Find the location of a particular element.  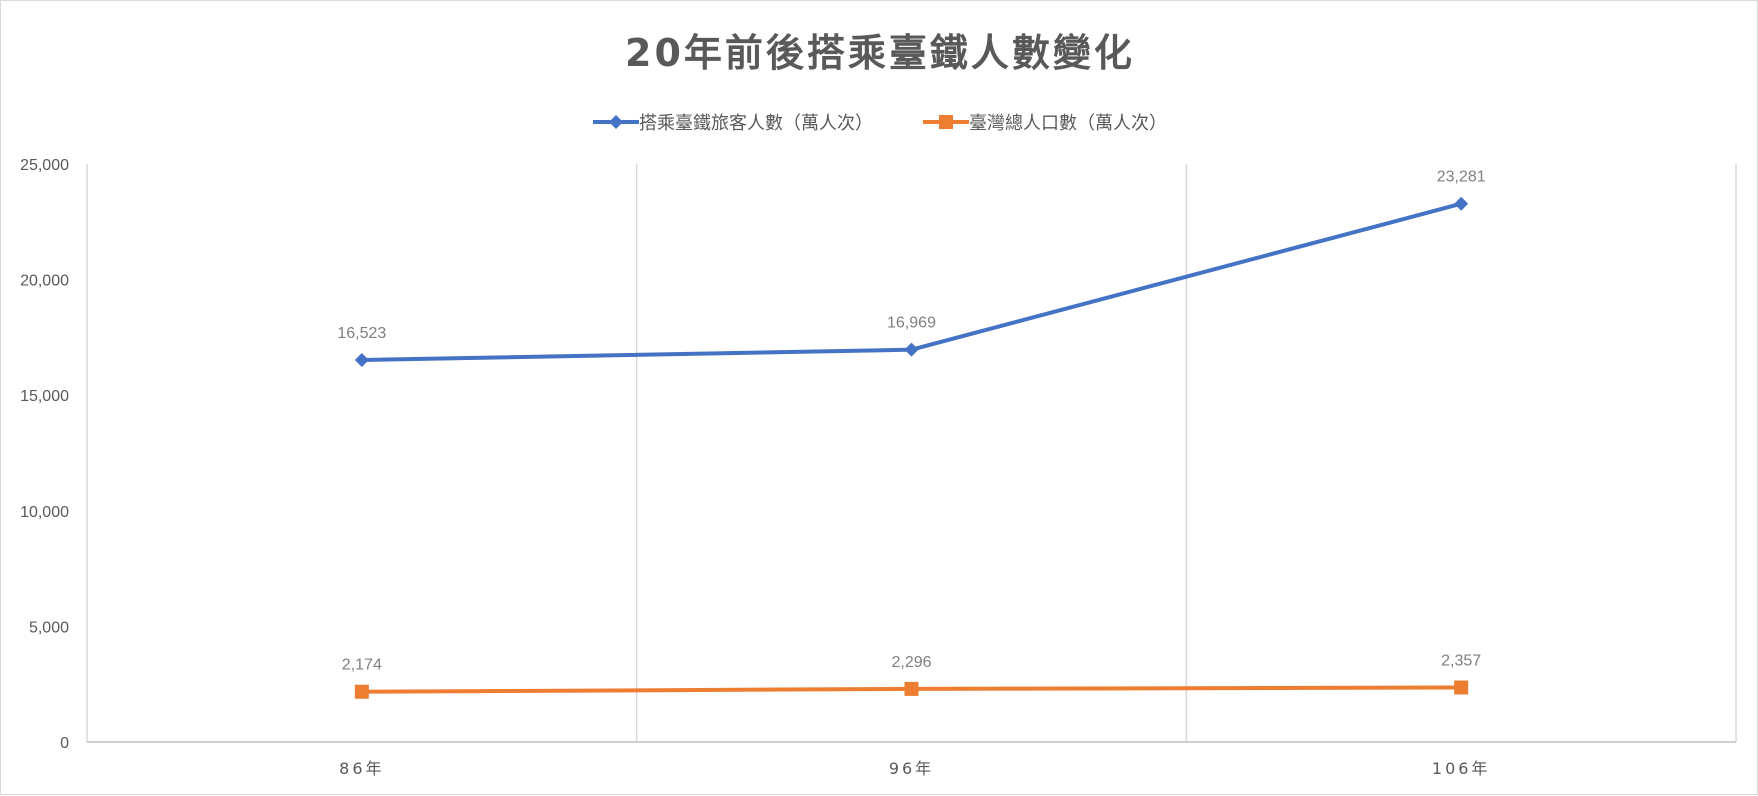

chart-title: 20年前後搭乘臺鐵人數變化 is located at coordinates (880, 53).